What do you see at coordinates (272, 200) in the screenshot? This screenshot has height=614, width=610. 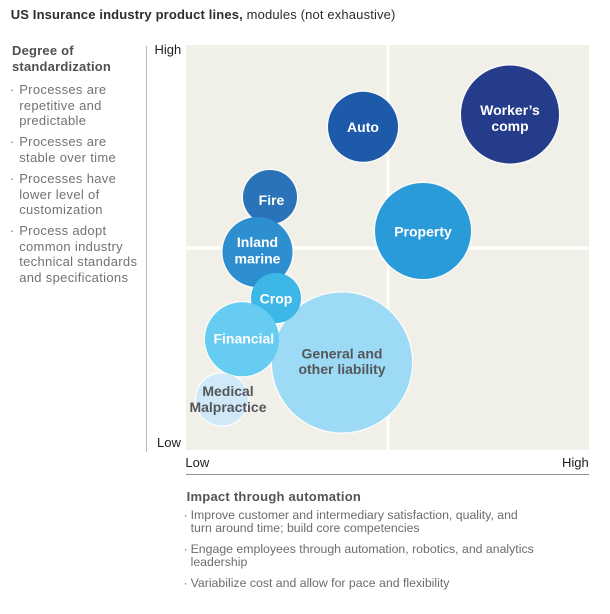 I see `svg-text: Fire` at bounding box center [272, 200].